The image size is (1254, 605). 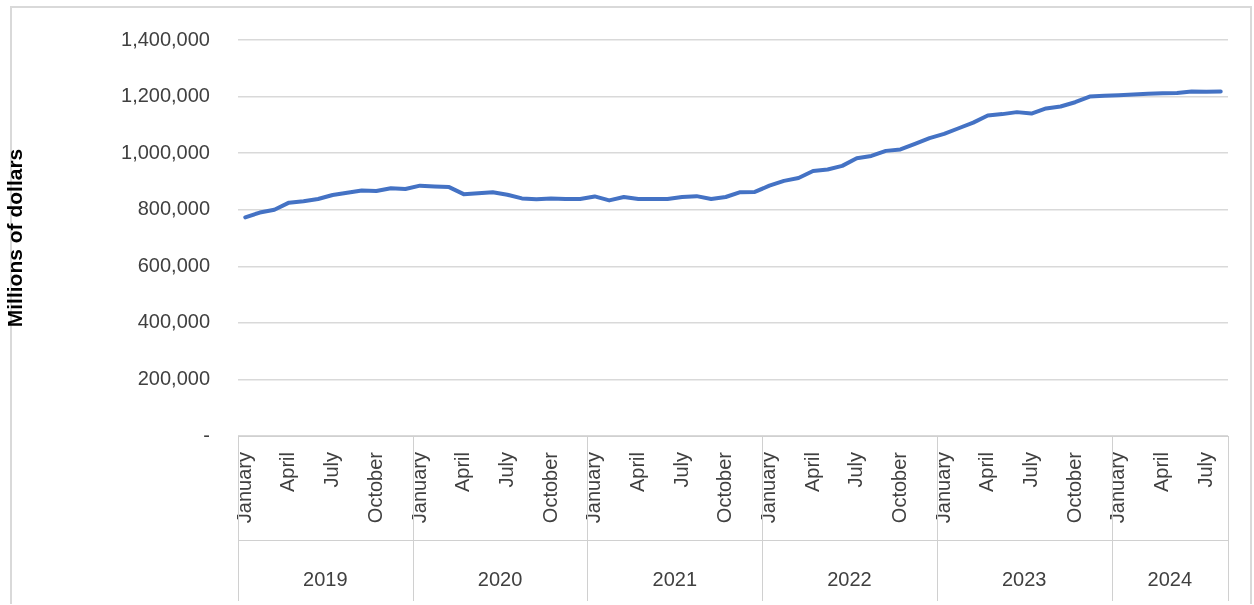 I want to click on text: 2021, so click(x=675, y=578).